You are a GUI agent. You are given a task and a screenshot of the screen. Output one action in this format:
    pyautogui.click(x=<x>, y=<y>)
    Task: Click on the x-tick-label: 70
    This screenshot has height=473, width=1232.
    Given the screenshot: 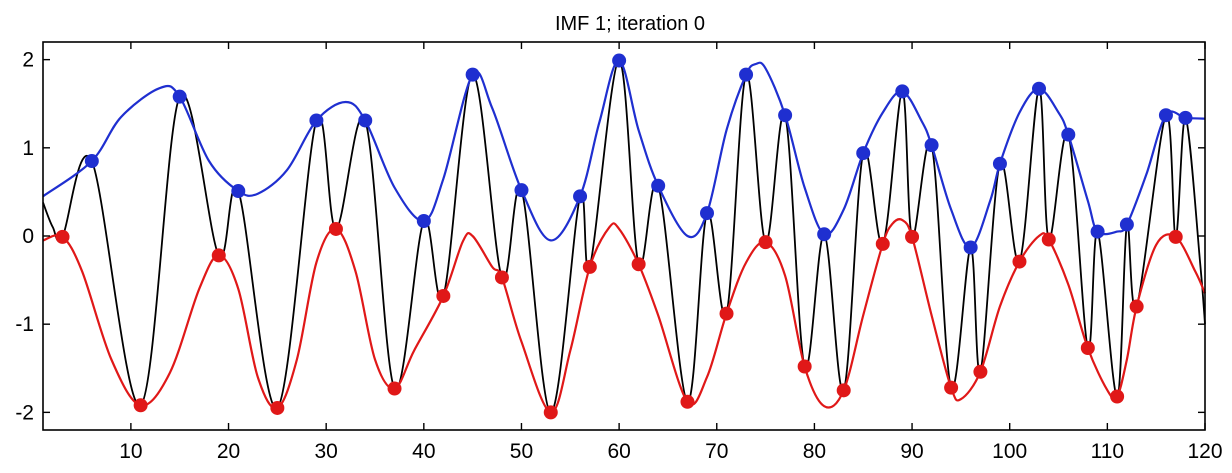 What is the action you would take?
    pyautogui.click(x=716, y=451)
    